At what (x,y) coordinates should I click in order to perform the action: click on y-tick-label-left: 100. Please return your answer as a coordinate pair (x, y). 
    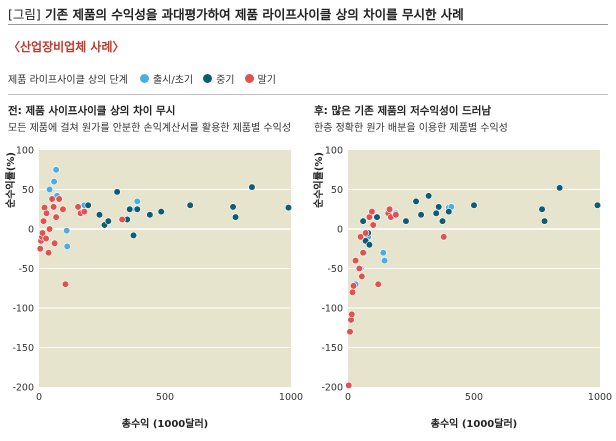
    Looking at the image, I should click on (25, 151).